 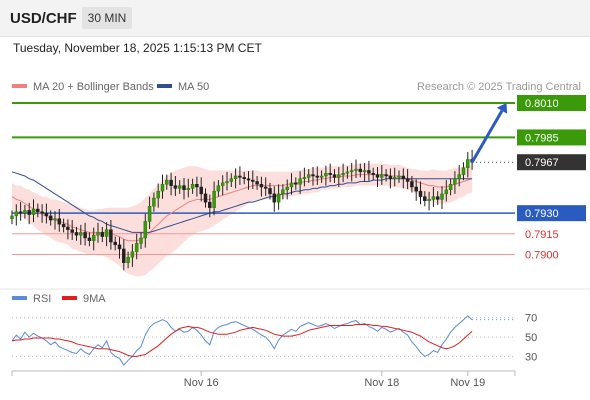 I want to click on rsi-legend-label-2: 9MA, so click(x=94, y=299).